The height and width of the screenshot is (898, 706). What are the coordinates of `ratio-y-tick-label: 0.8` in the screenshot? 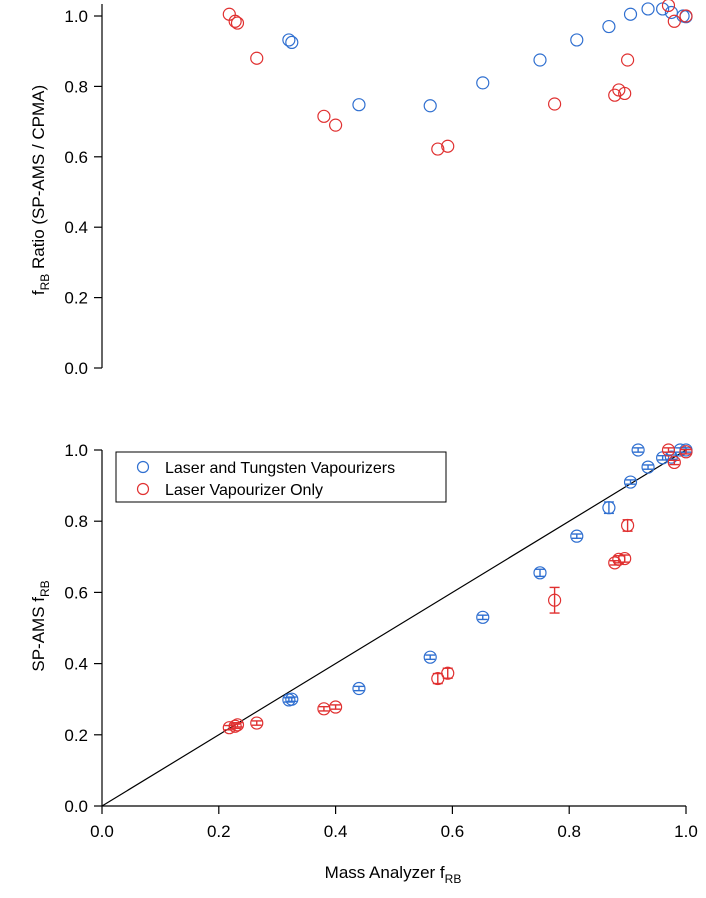 It's located at (76, 86).